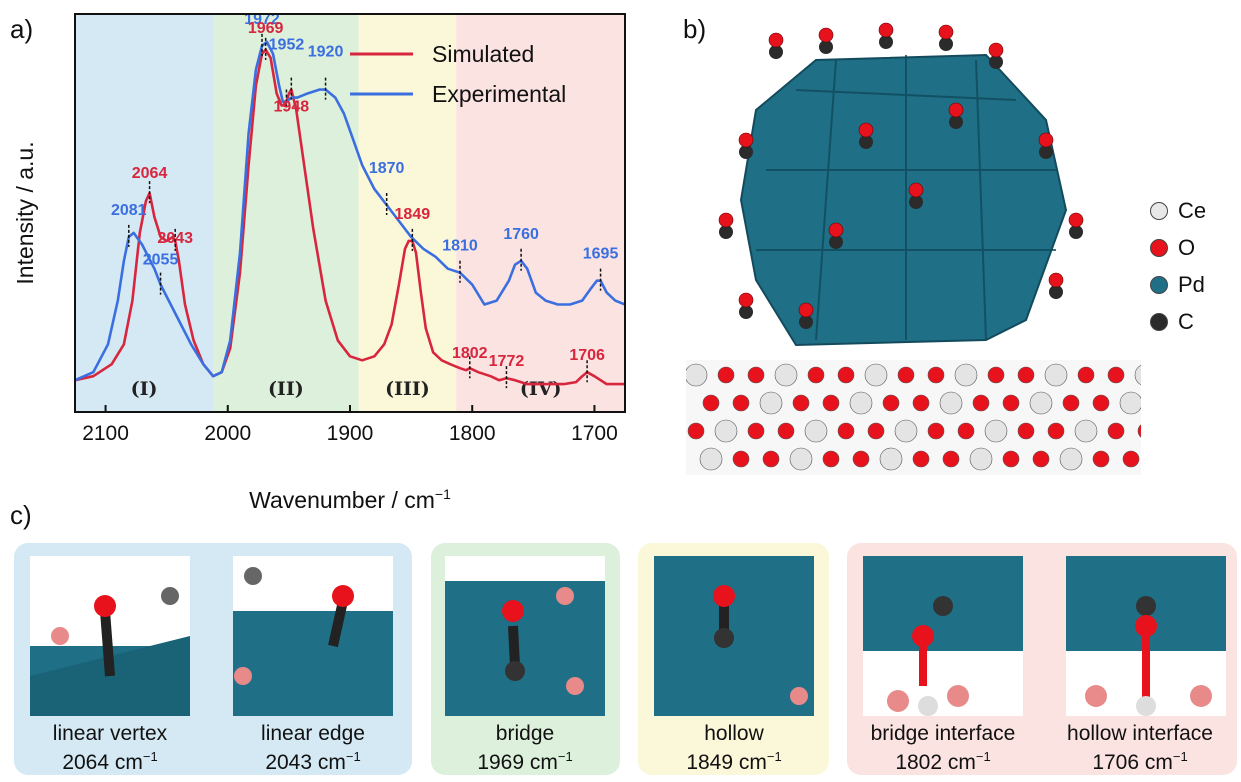 This screenshot has height=782, width=1241. I want to click on bridge-interface-image, so click(943, 636).